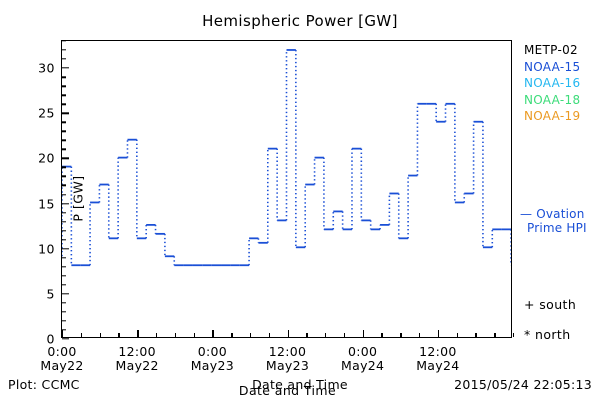 This screenshot has height=400, width=600. I want to click on x-tick-label: 0:00 May24, so click(362, 359).